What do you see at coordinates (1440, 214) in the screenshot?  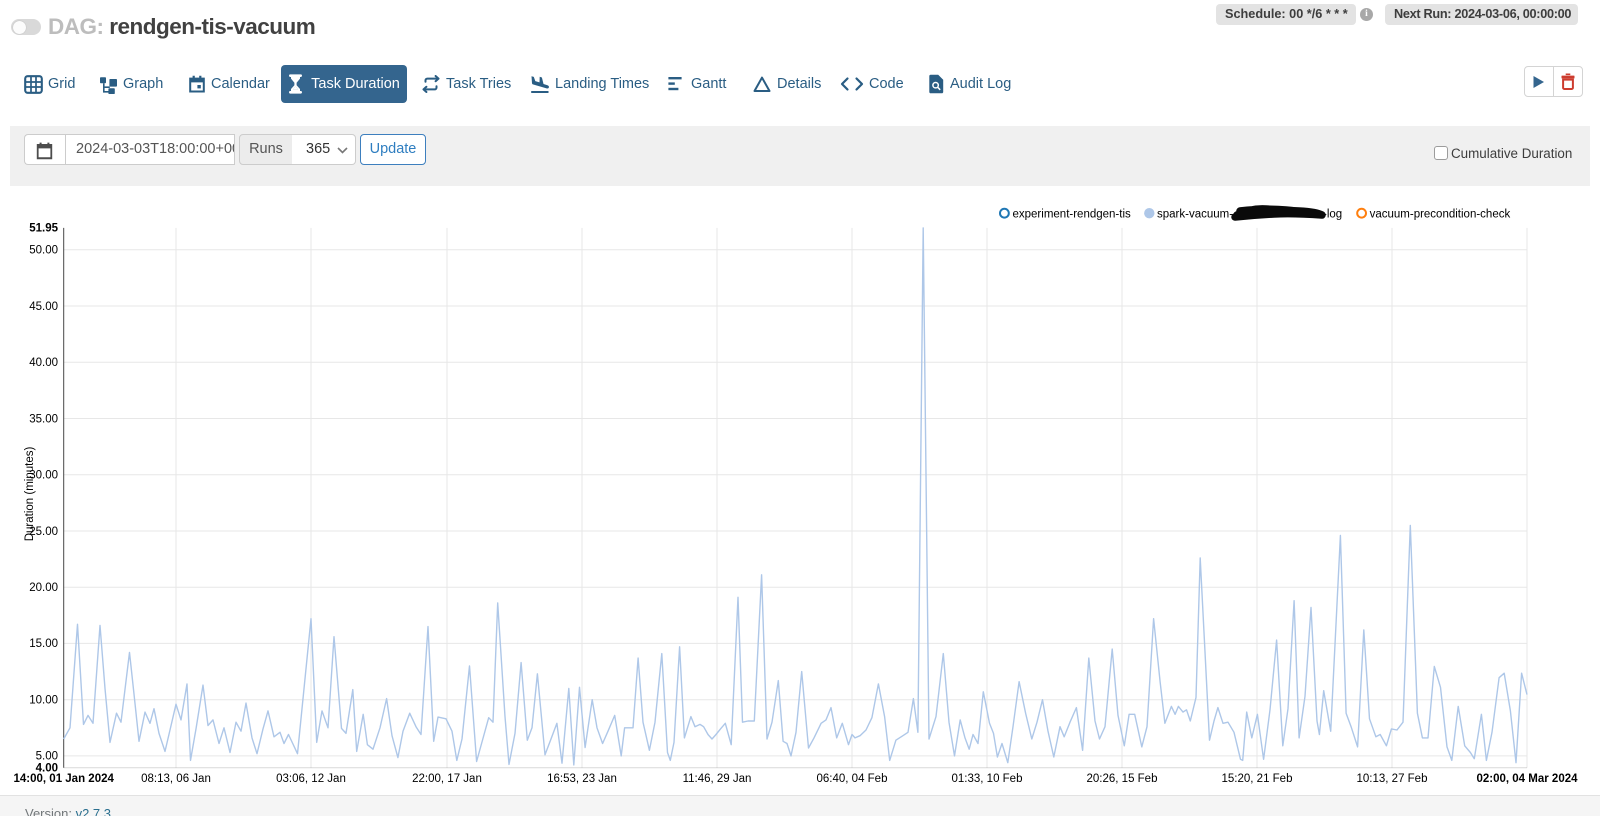 I see `svg-text: vacuum-precondition-check` at bounding box center [1440, 214].